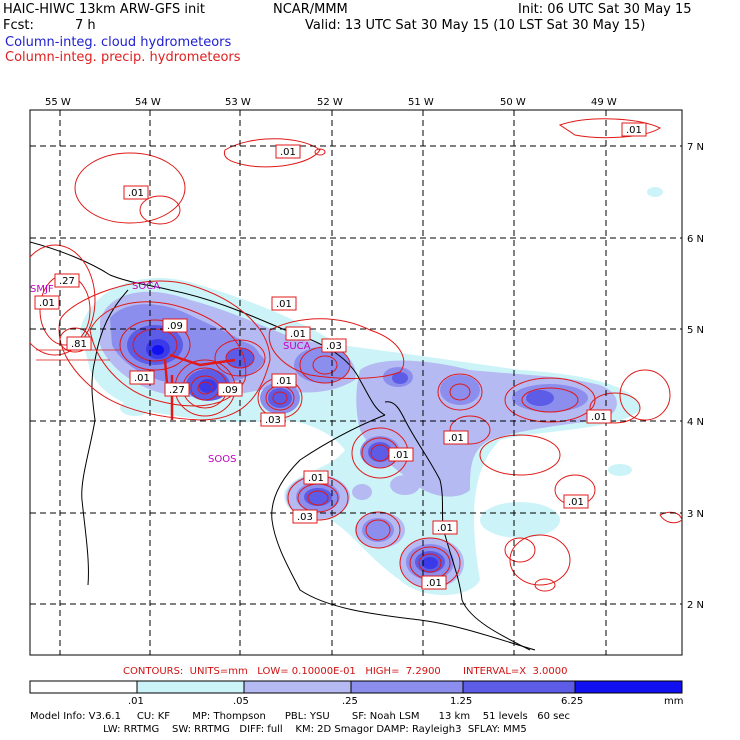 The height and width of the screenshot is (740, 740). Describe the element at coordinates (605, 9) in the screenshot. I see `init-time: Init: 06 UTC Sat 30 May 15` at that location.